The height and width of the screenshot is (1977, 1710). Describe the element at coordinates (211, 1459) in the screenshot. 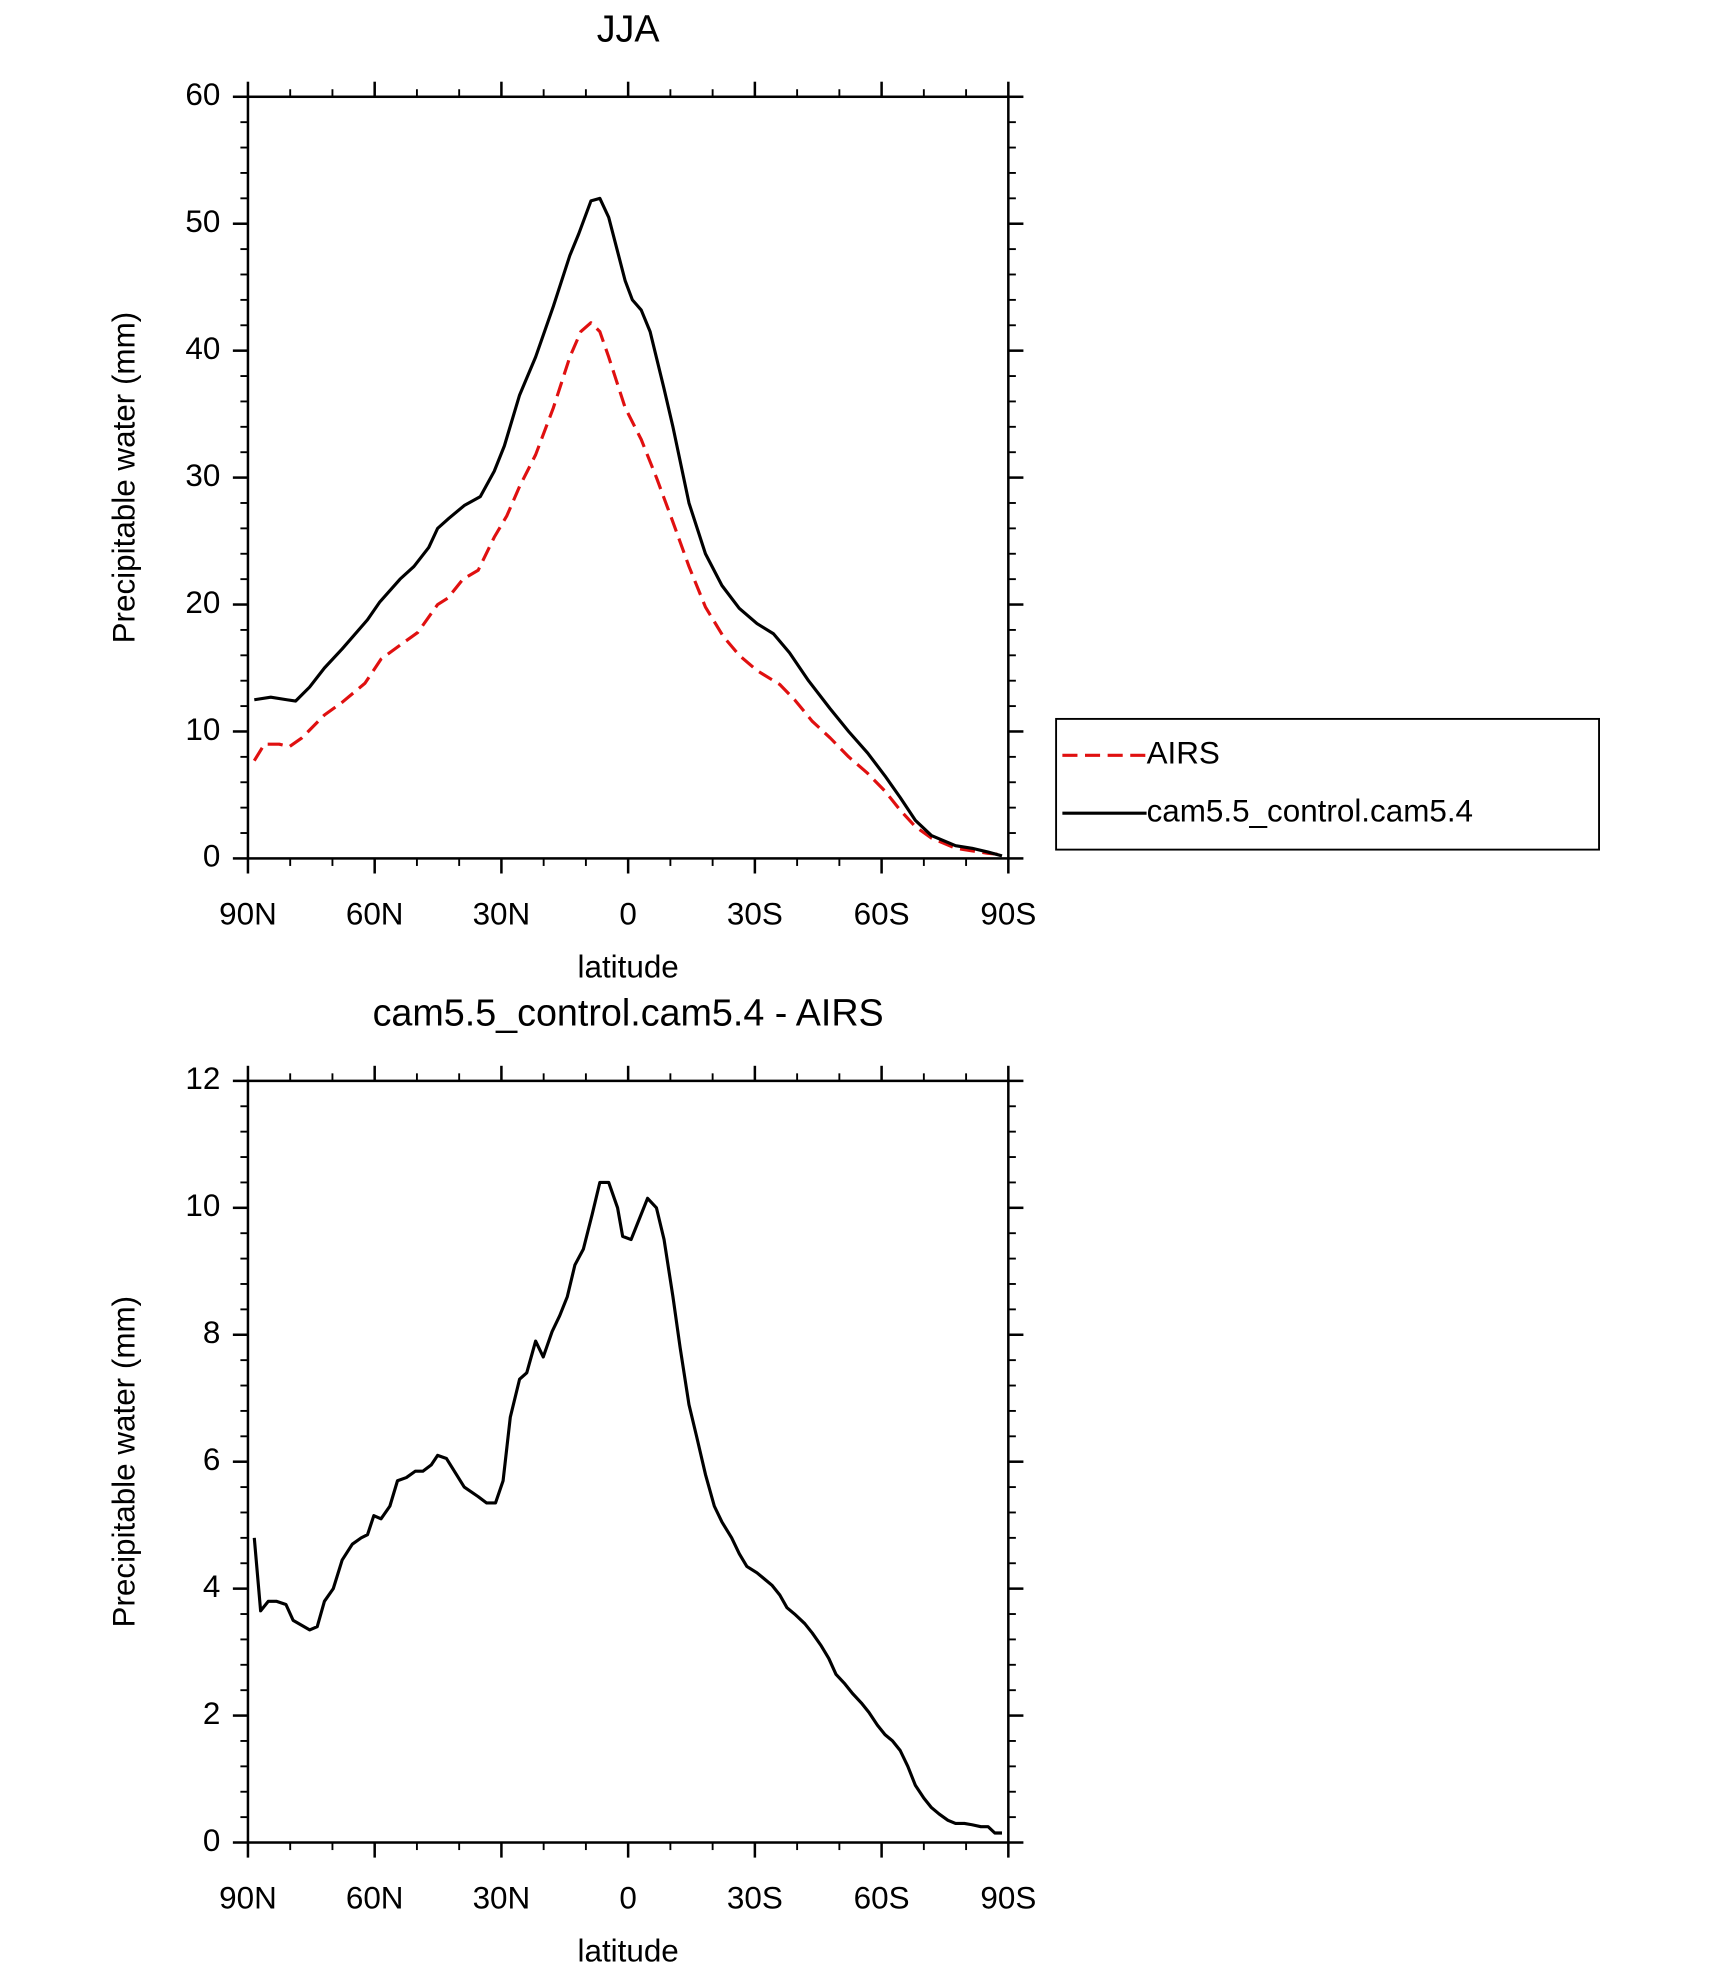

I see `y-tick-label: 6` at that location.